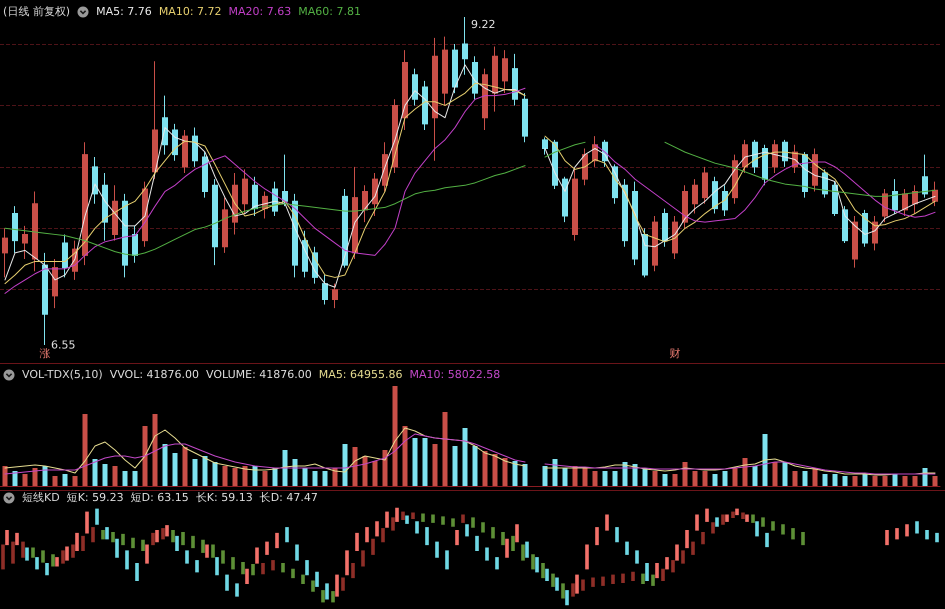 This screenshot has width=945, height=609. What do you see at coordinates (329, 11) in the screenshot?
I see `text: MA60: 7.81` at bounding box center [329, 11].